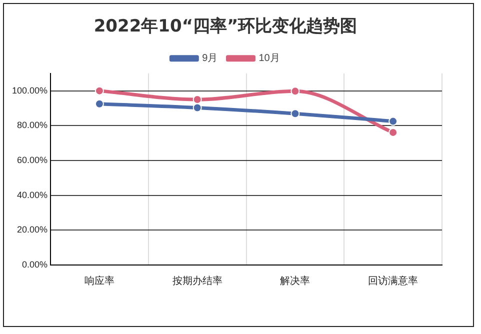  Describe the element at coordinates (32, 195) in the screenshot. I see `y-tick-label: 40.00%` at that location.